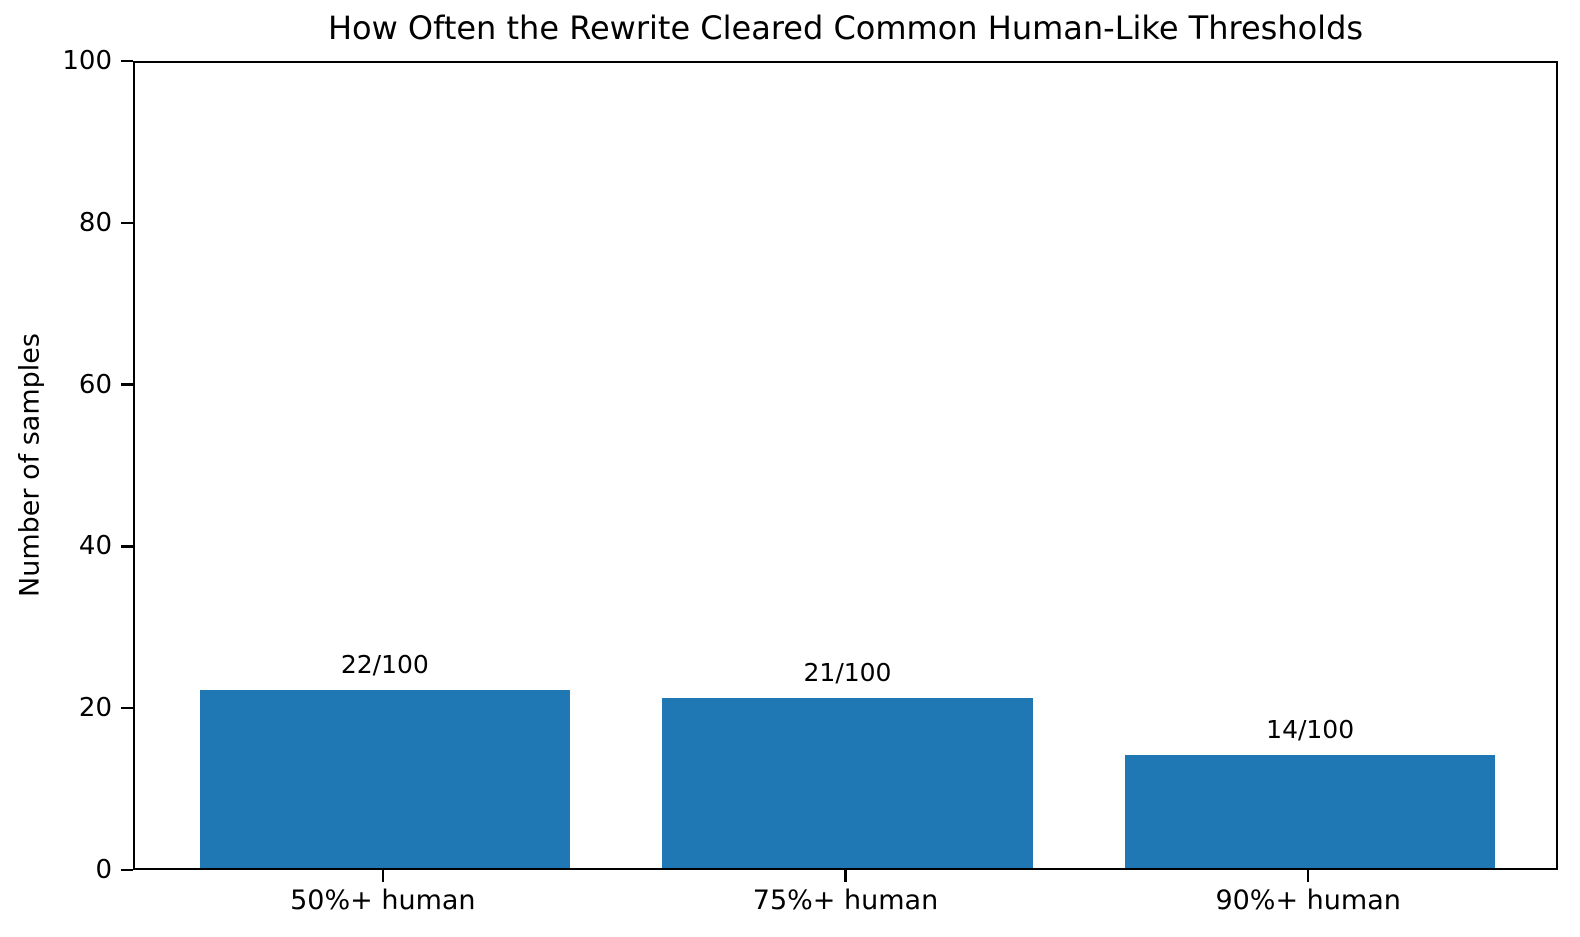 This screenshot has width=1580, height=937. Describe the element at coordinates (847, 783) in the screenshot. I see `bar-75-human` at that location.